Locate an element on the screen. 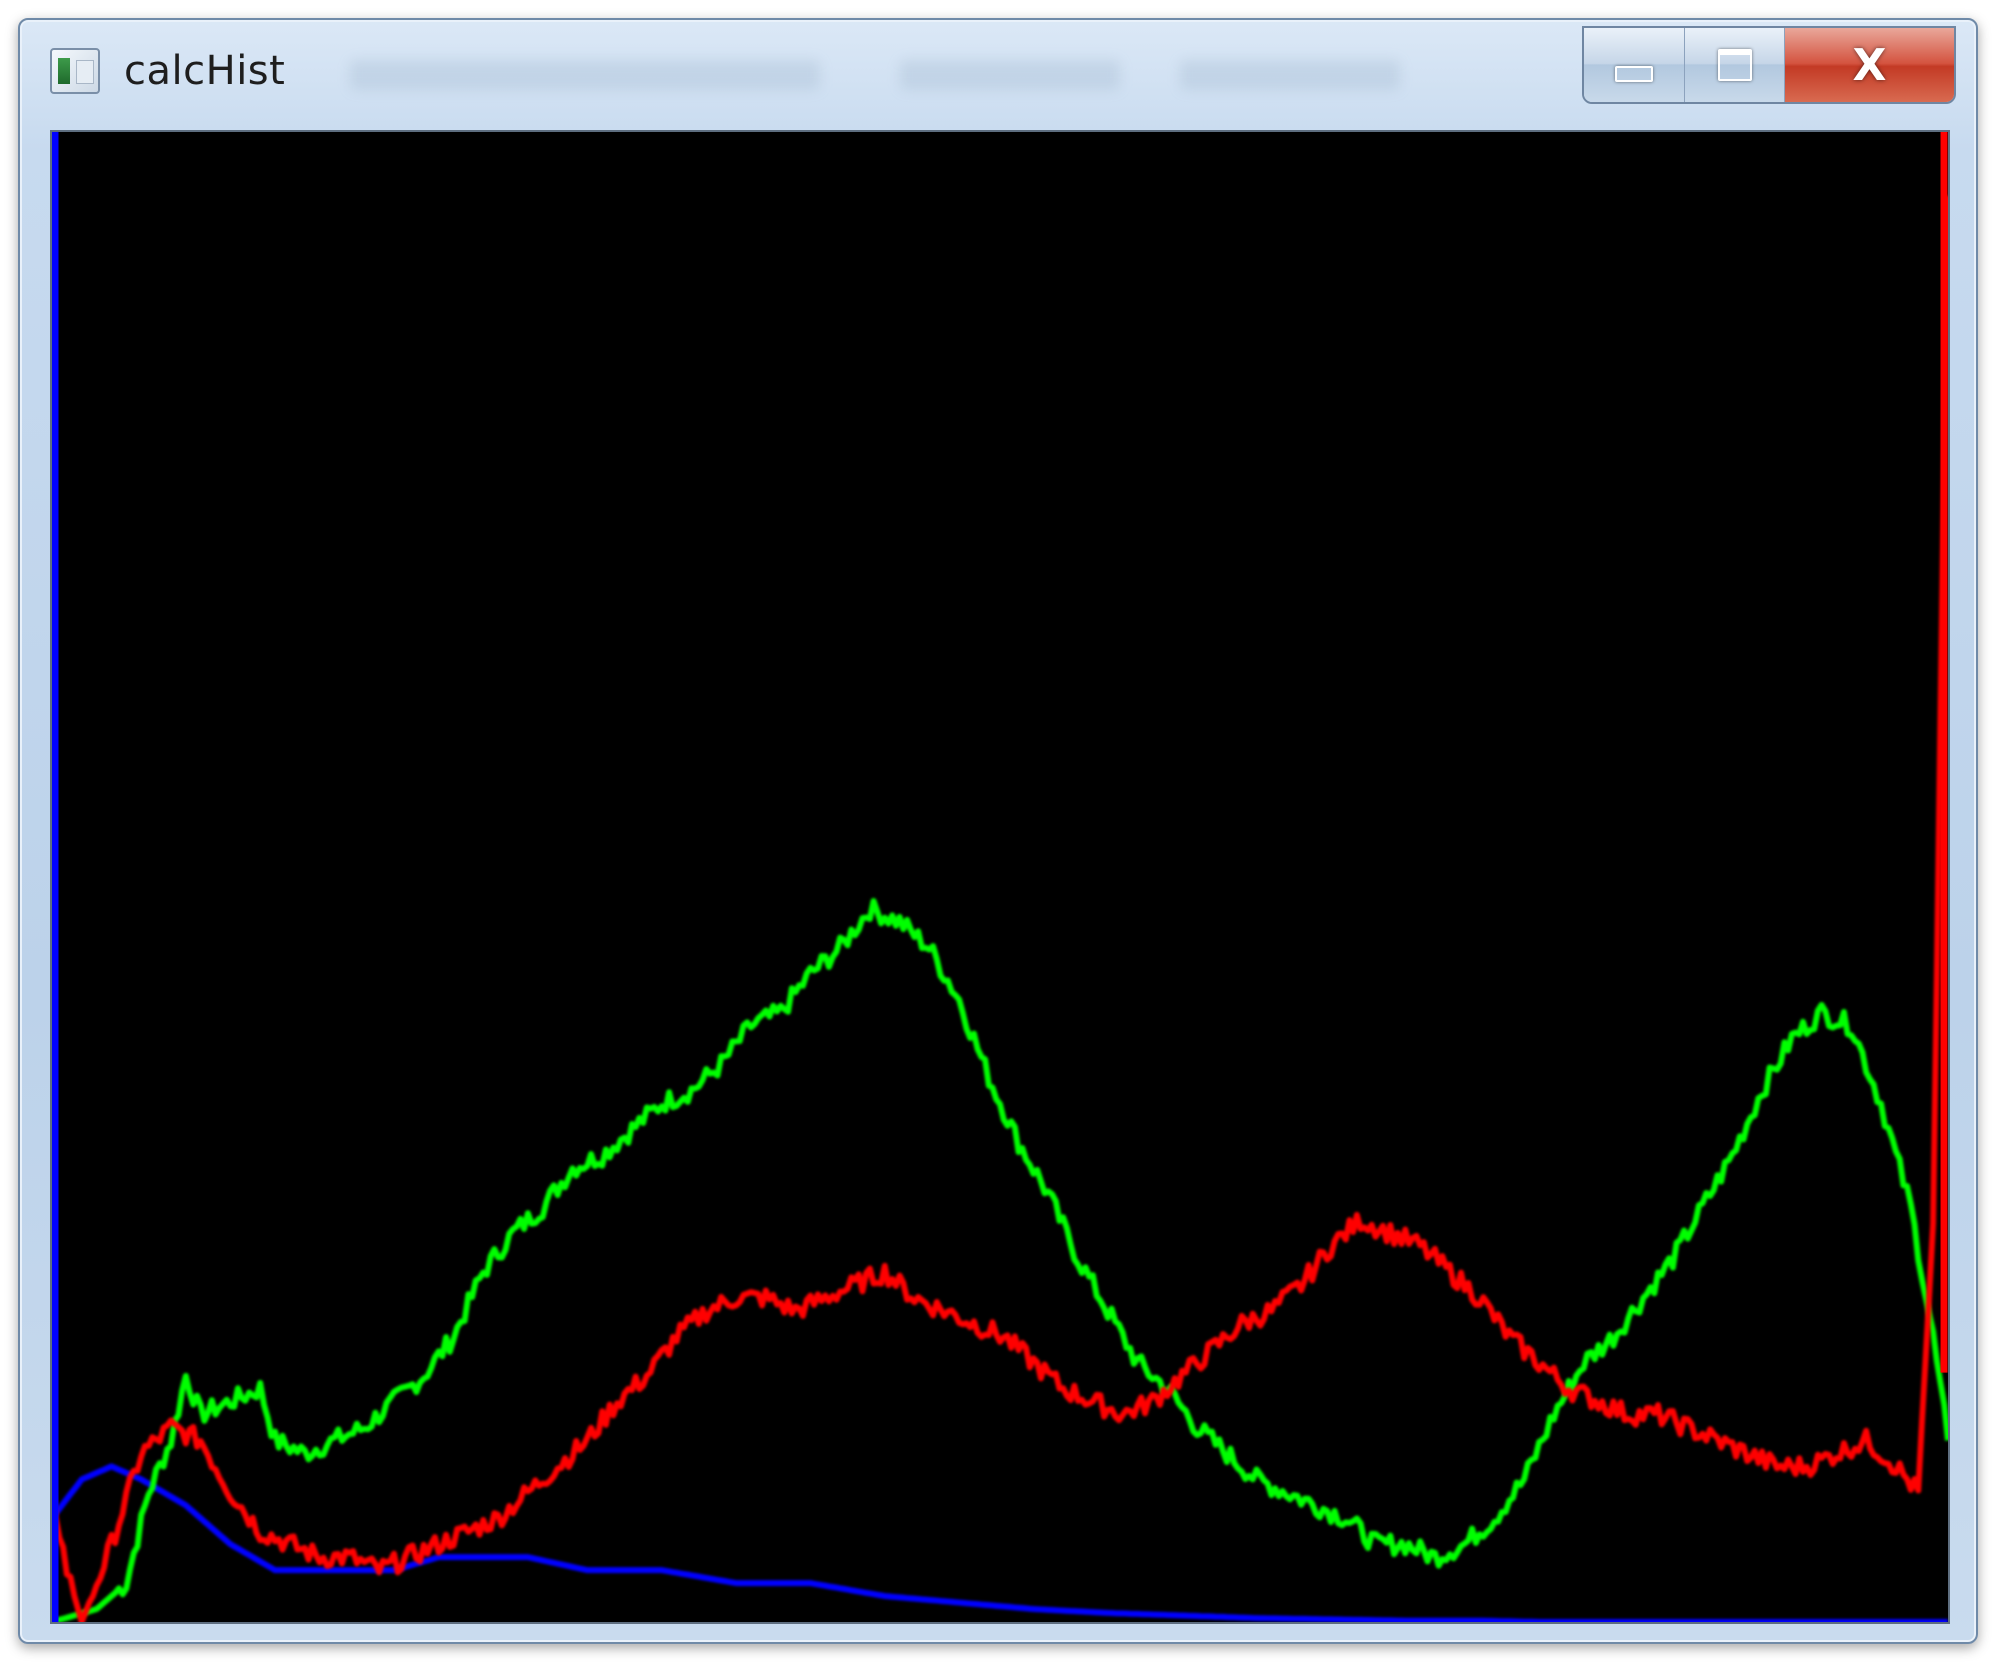 The width and height of the screenshot is (2000, 1664). close-icon: X is located at coordinates (1869, 65).